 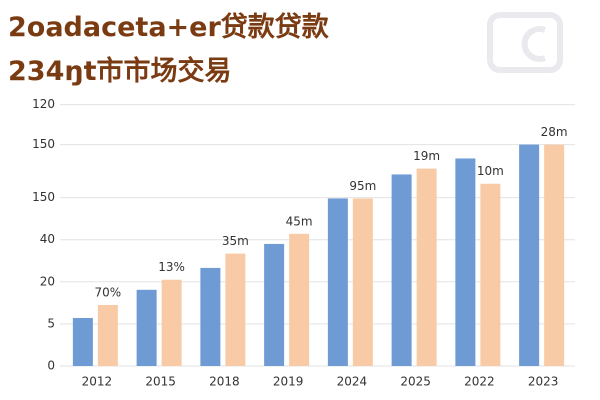 I want to click on watermark, so click(x=525, y=42).